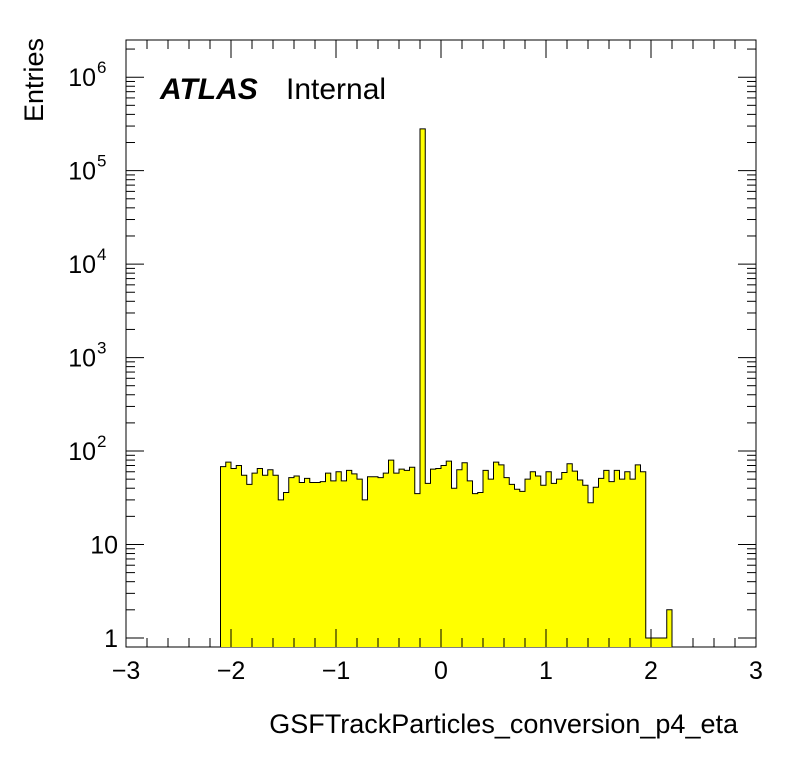 The height and width of the screenshot is (772, 796). What do you see at coordinates (34, 80) in the screenshot?
I see `y-axis-label: Entries` at bounding box center [34, 80].